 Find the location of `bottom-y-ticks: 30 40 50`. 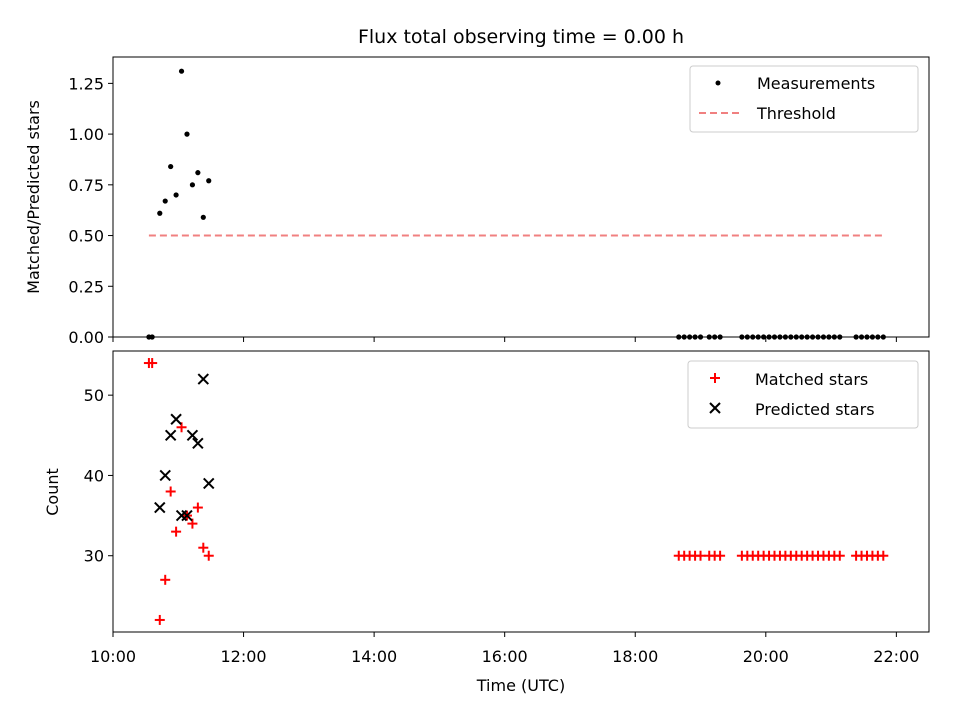

bottom-y-ticks: 30 40 50 is located at coordinates (98, 476).